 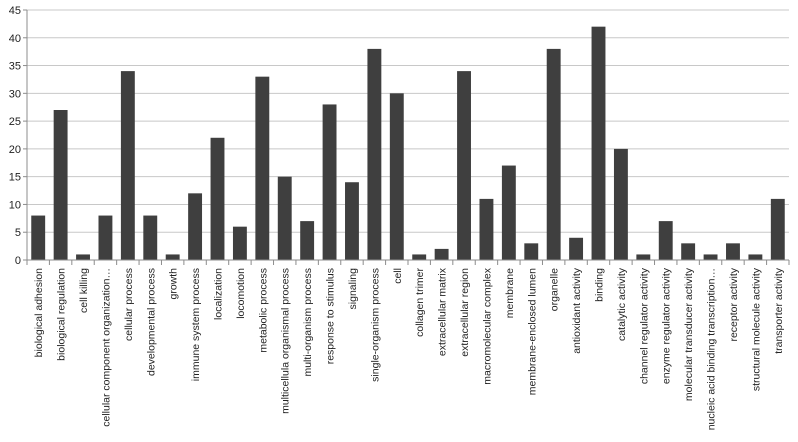 I want to click on x-category-label: catalytic activity, so click(x=622, y=304).